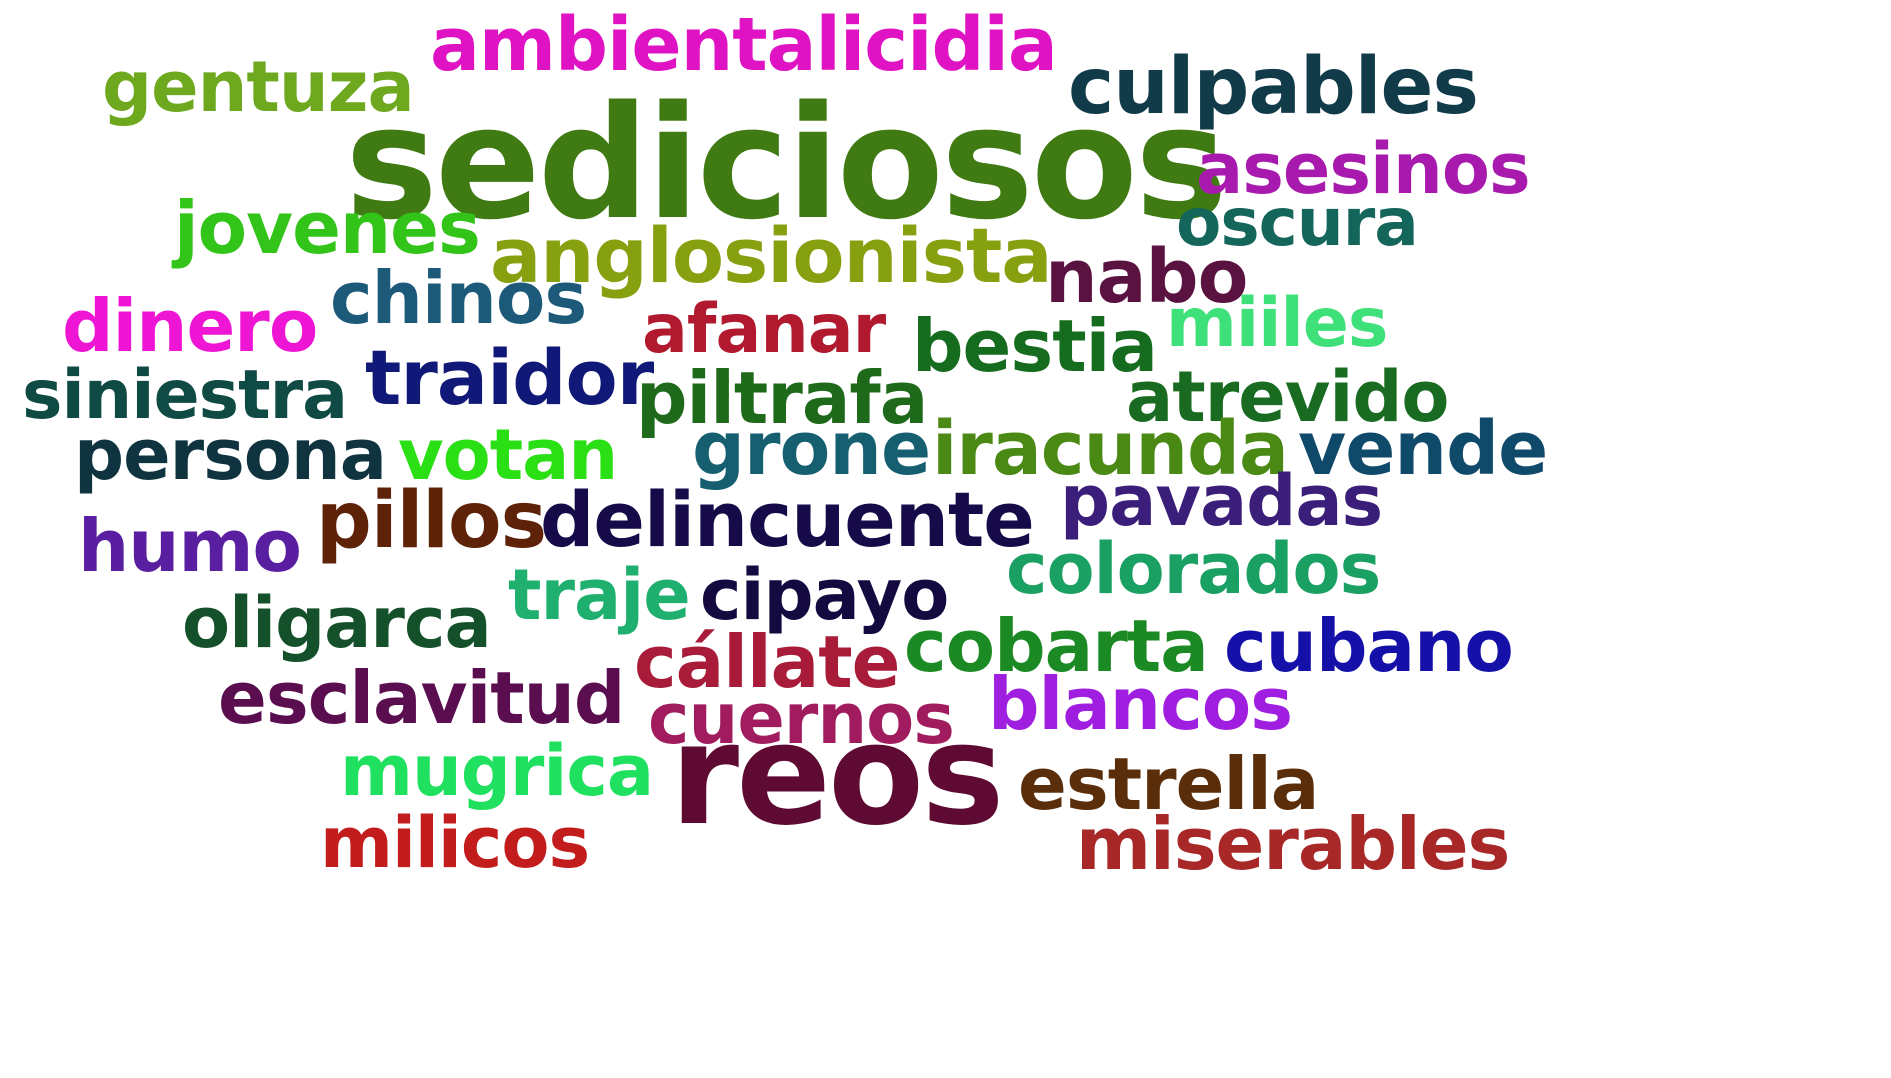  What do you see at coordinates (744, 45) in the screenshot?
I see `word-ambientalicidia: ambientalicidia` at bounding box center [744, 45].